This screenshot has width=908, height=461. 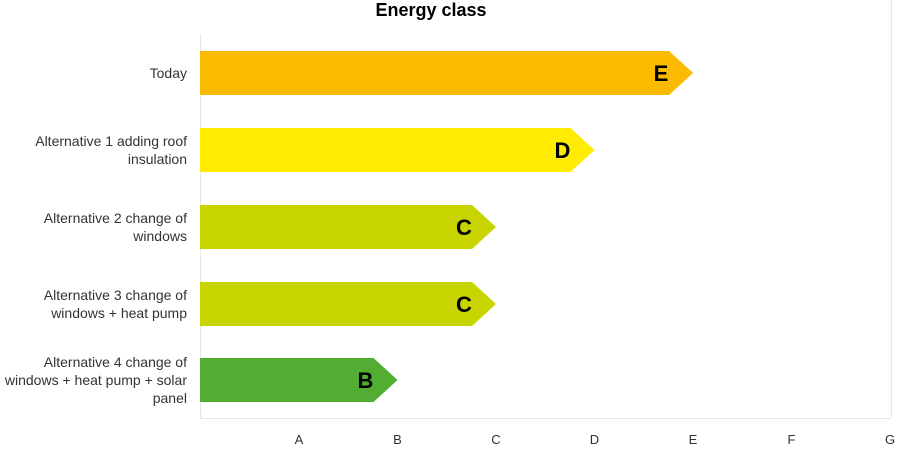 I want to click on x-tick-label-d: D, so click(x=594, y=439).